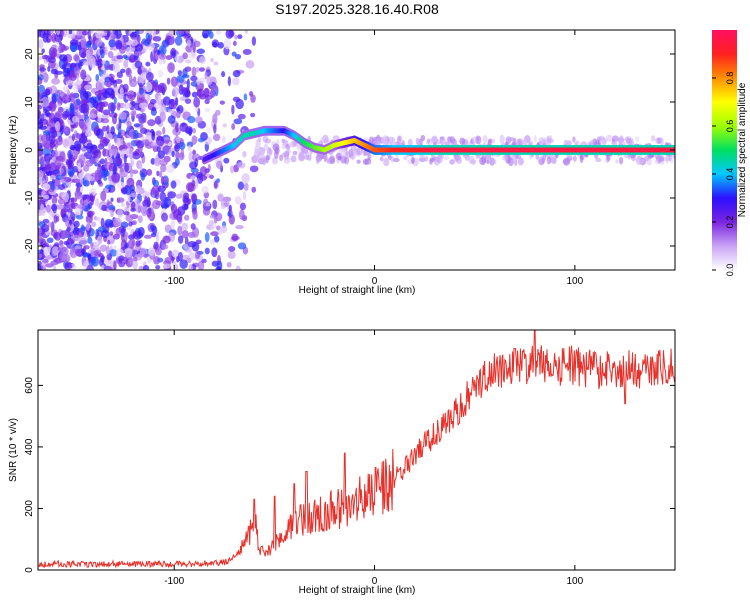 Image resolution: width=750 pixels, height=605 pixels. What do you see at coordinates (730, 222) in the screenshot?
I see `colorbar-tick-label: 0.2` at bounding box center [730, 222].